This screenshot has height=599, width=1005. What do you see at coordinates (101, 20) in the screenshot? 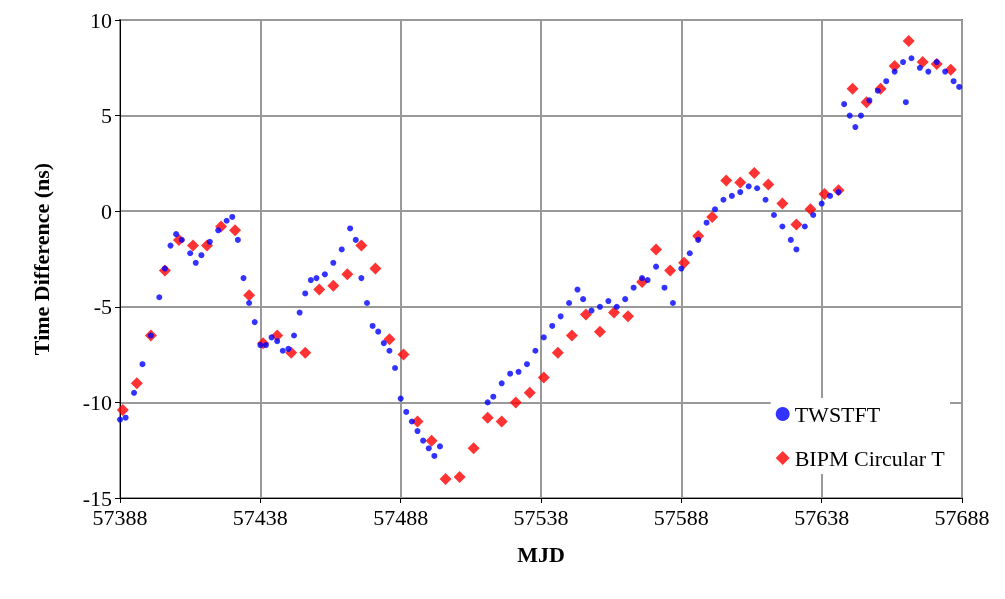
I see `y-tick-label: 10` at bounding box center [101, 20].